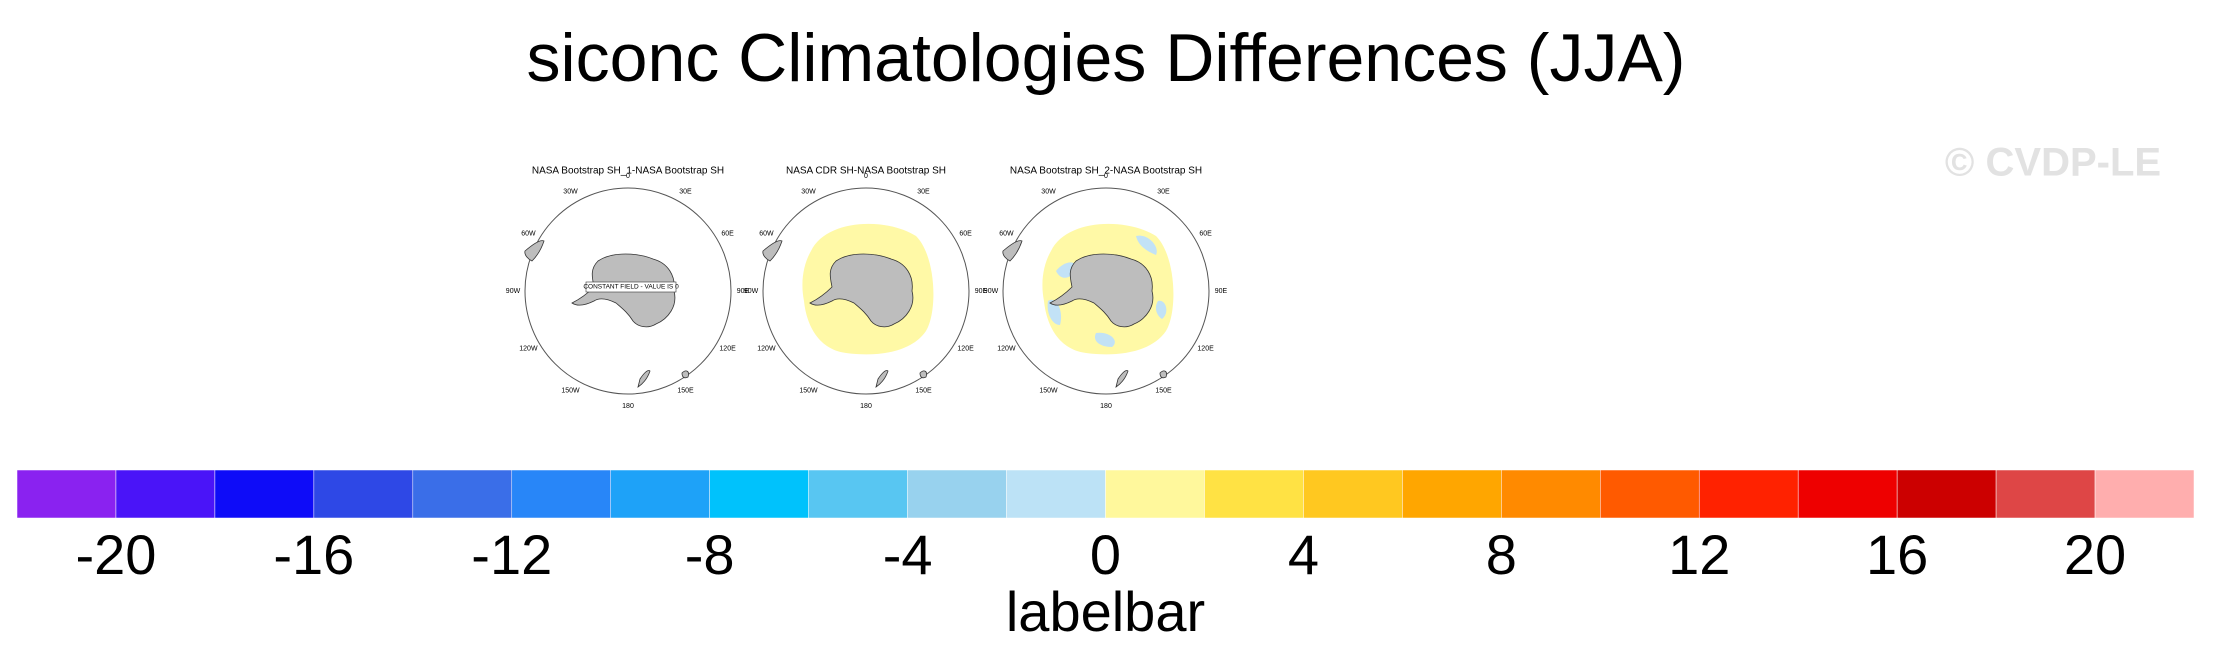 The width and height of the screenshot is (2213, 669). Describe the element at coordinates (1699, 554) in the screenshot. I see `x-tick-label: 12` at that location.